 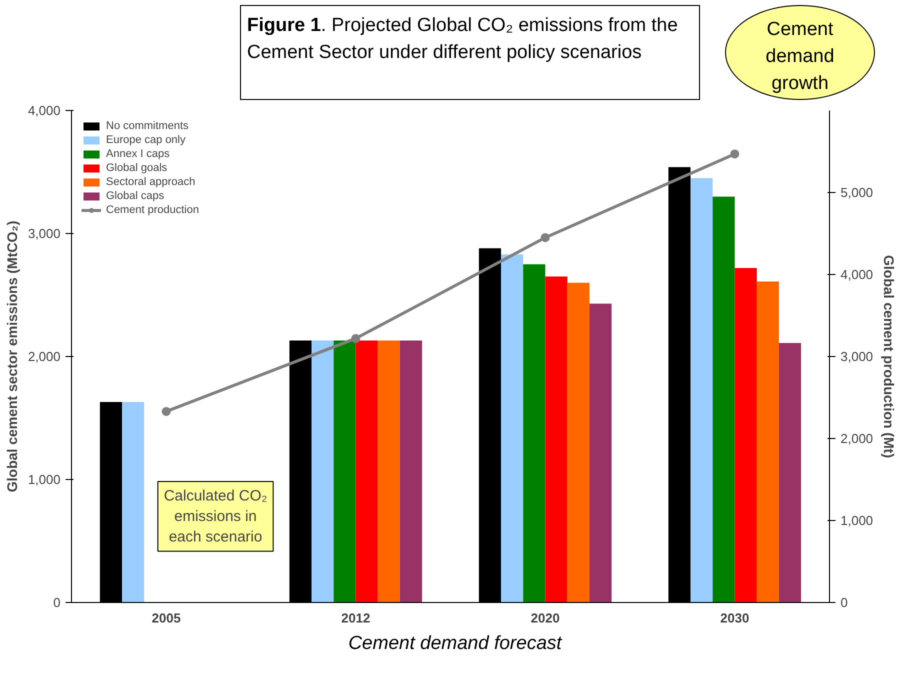 What do you see at coordinates (355, 618) in the screenshot?
I see `x-tick-label: 2012` at bounding box center [355, 618].